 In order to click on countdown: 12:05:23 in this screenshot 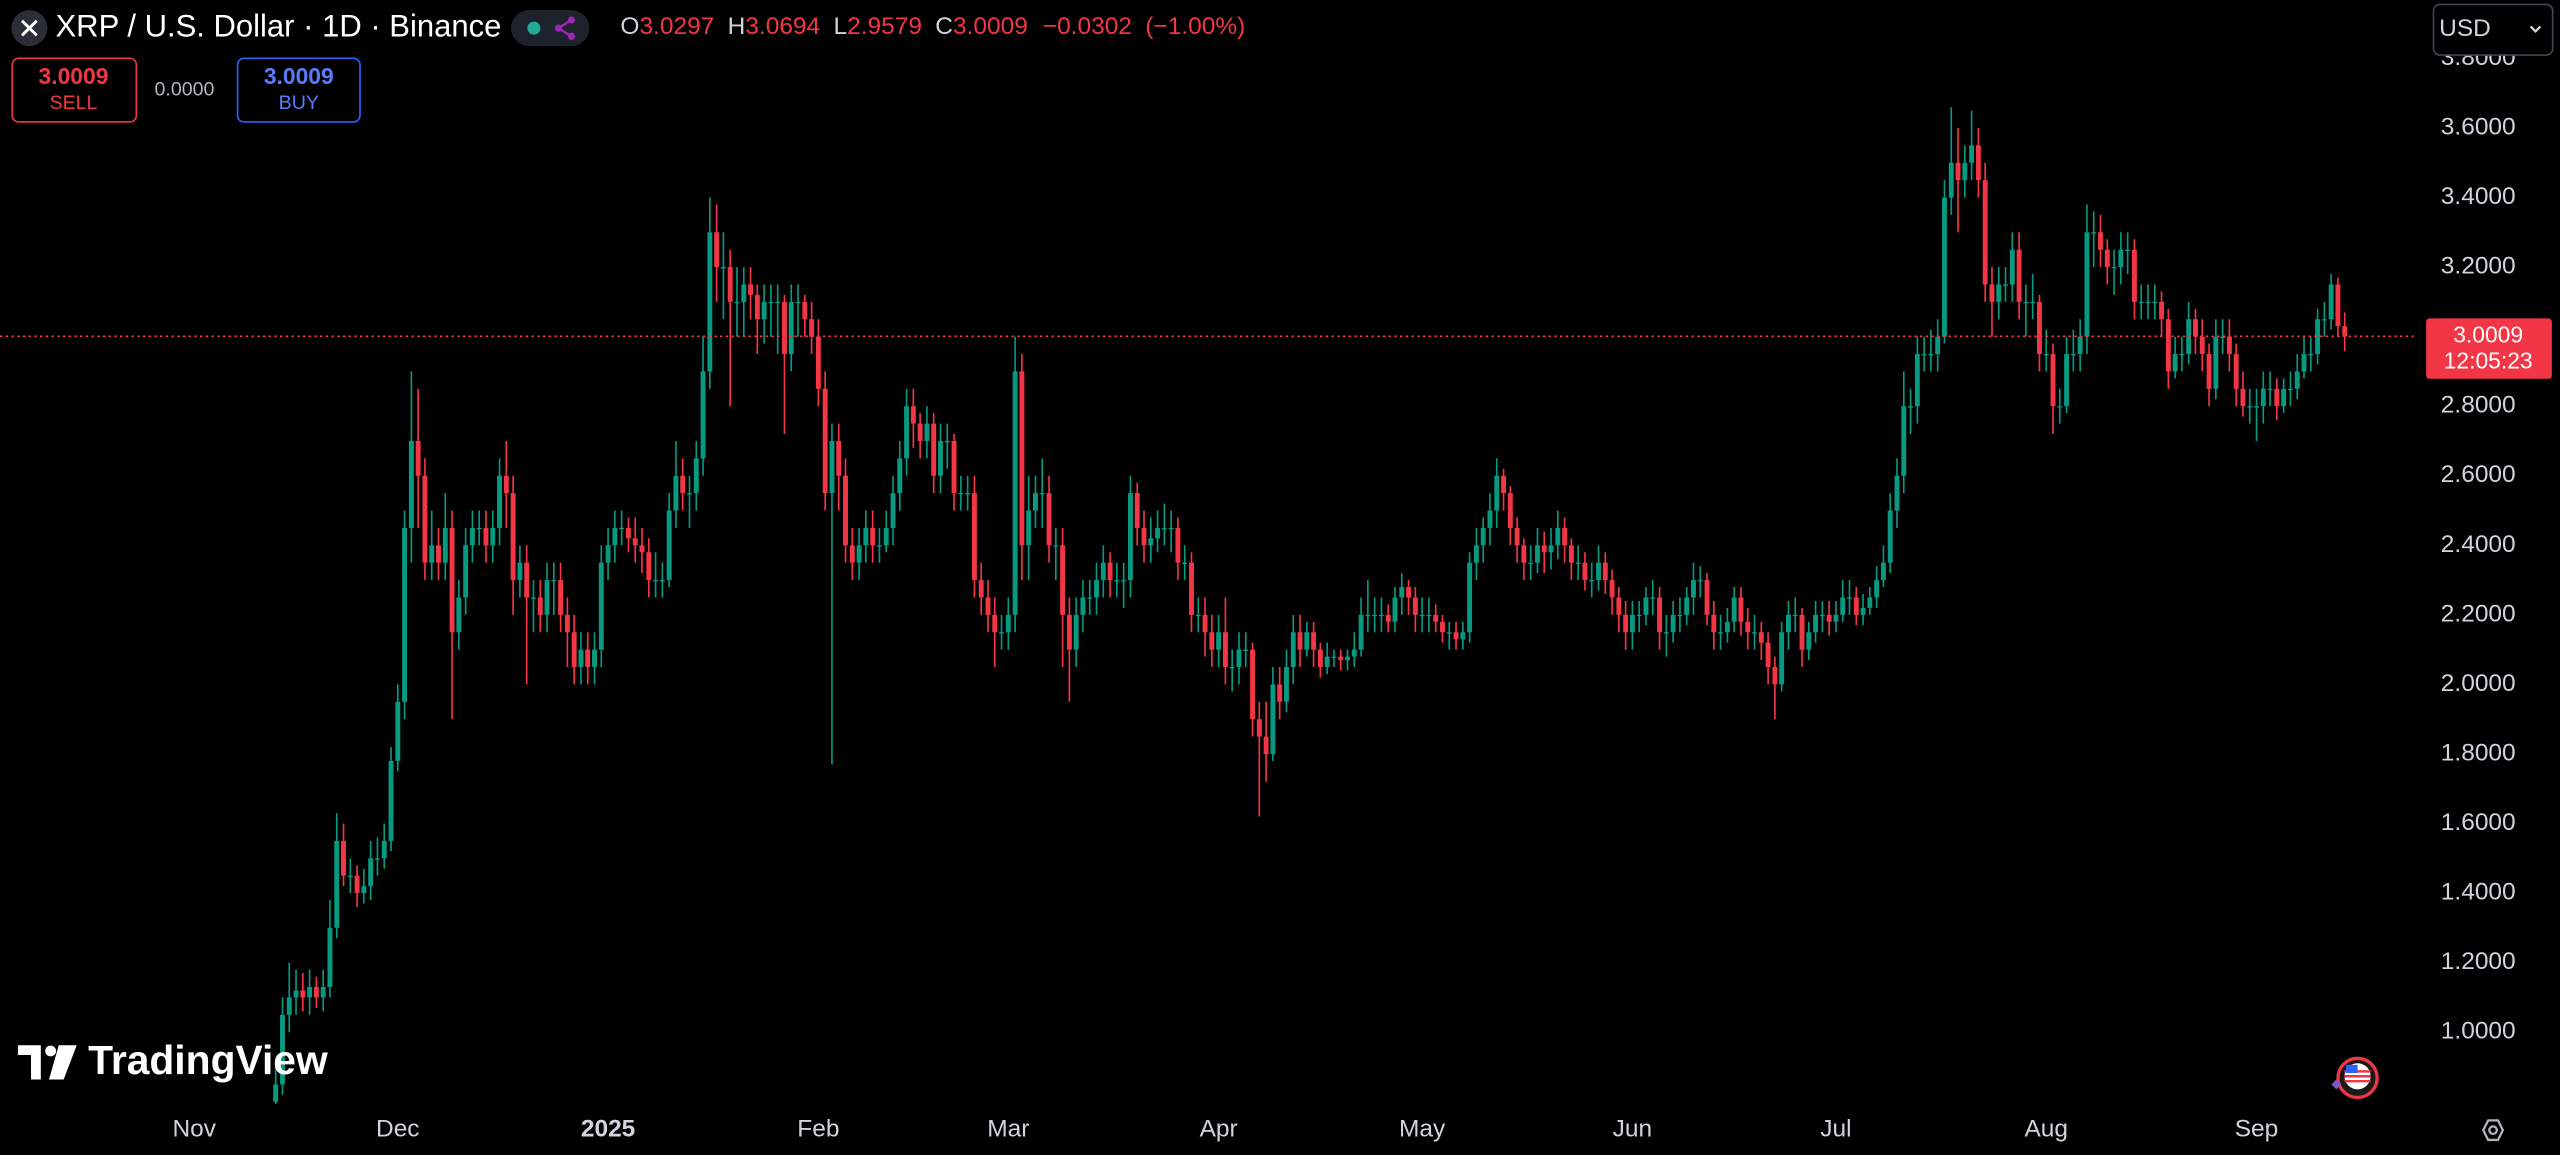, I will do `click(2488, 360)`.